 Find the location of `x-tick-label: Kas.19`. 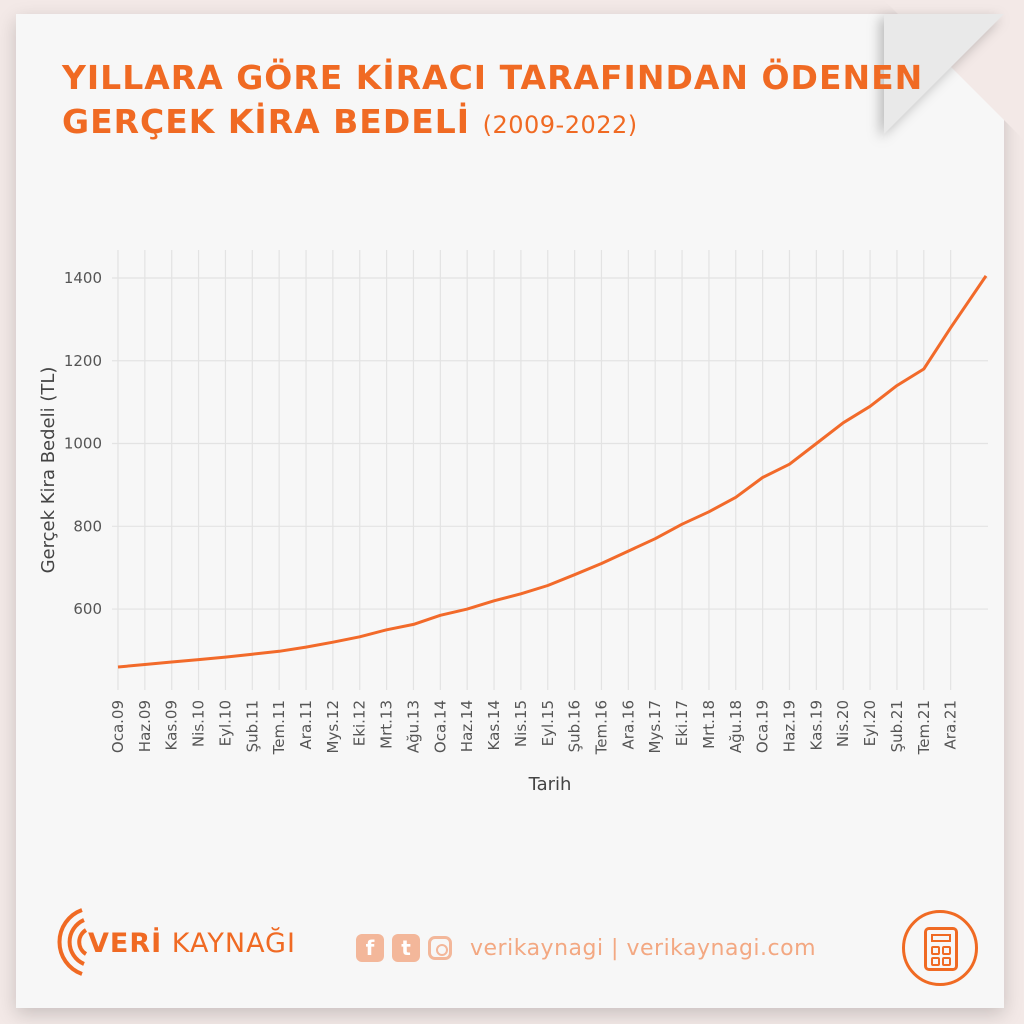

x-tick-label: Kas.19 is located at coordinates (816, 725).